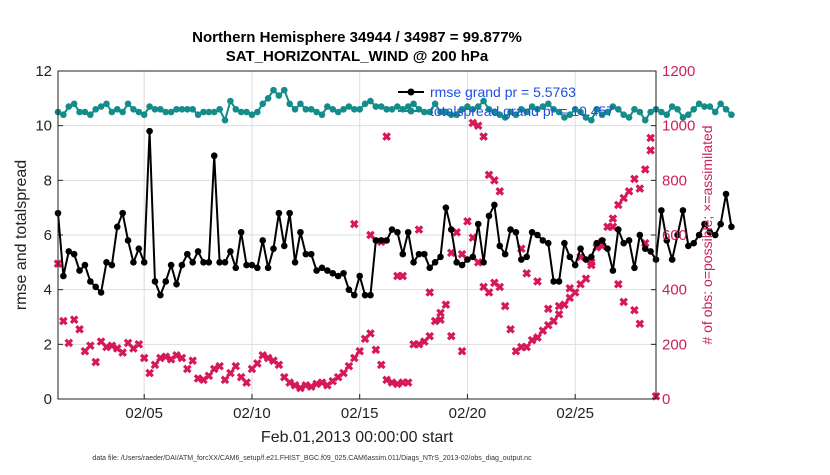 This screenshot has height=475, width=830. I want to click on x-tick-labels: 02/05 02/10 02/15 02/20 02/25, so click(359, 413).